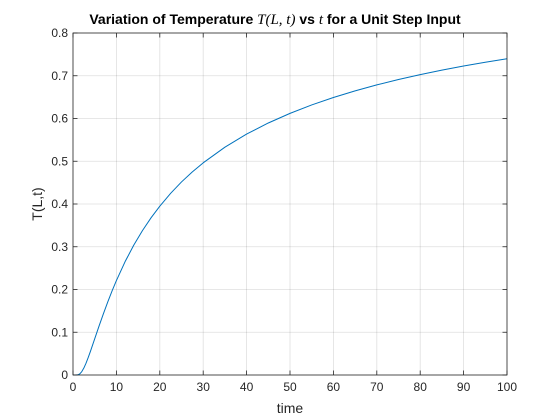 The width and height of the screenshot is (560, 420). I want to click on y-tick-label: 0.8, so click(59, 33).